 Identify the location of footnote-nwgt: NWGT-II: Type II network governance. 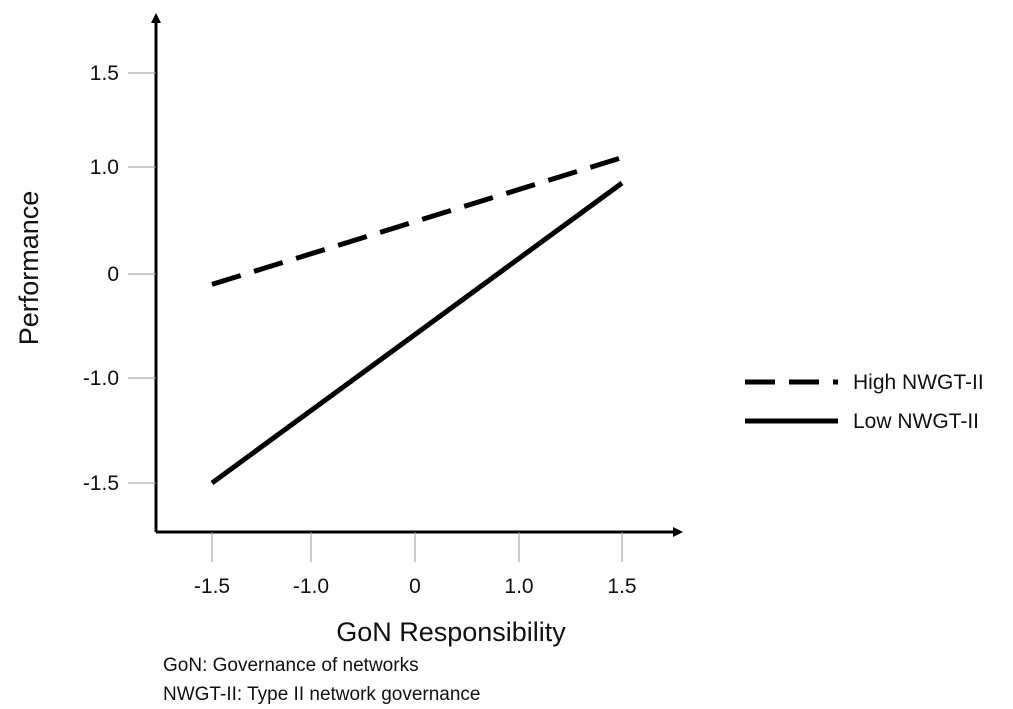
(322, 694).